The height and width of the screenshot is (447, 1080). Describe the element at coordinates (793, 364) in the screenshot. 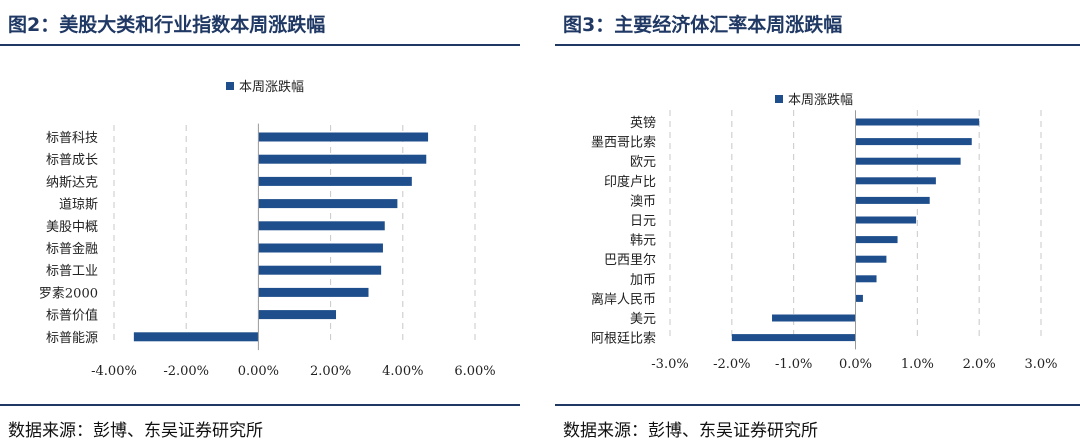

I see `right-tick-label: -1.0%` at that location.